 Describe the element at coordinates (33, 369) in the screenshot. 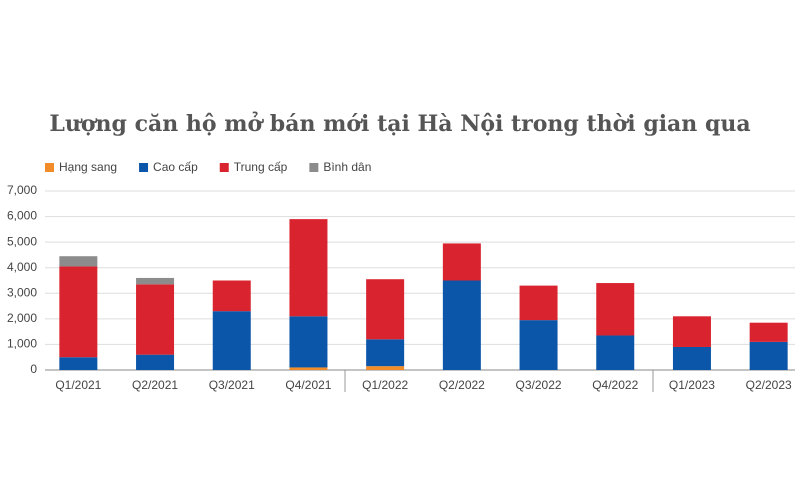

I see `y-tick-label: 0` at that location.